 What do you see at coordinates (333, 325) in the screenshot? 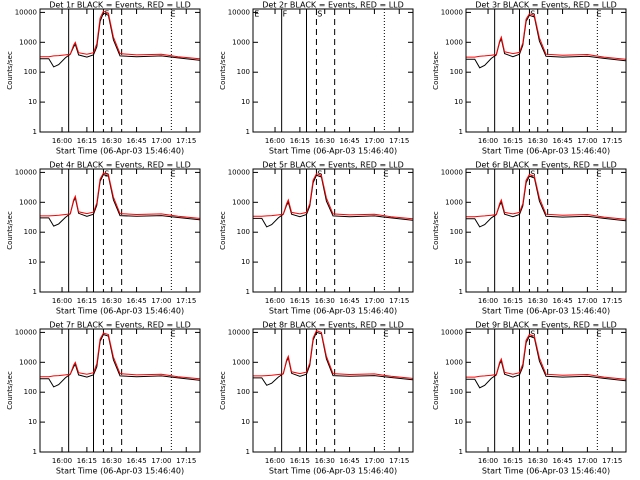
I see `chart-title: Det 8r BLACK = Events, RED = LLD` at bounding box center [333, 325].